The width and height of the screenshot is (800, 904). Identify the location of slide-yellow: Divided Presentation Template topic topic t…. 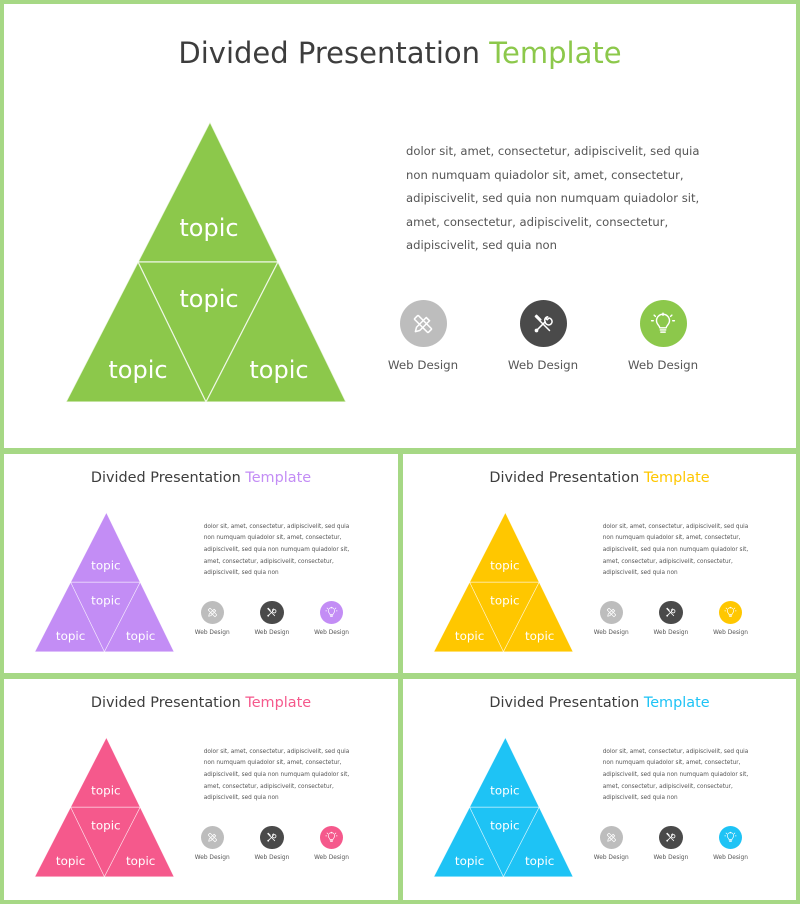
(599, 563).